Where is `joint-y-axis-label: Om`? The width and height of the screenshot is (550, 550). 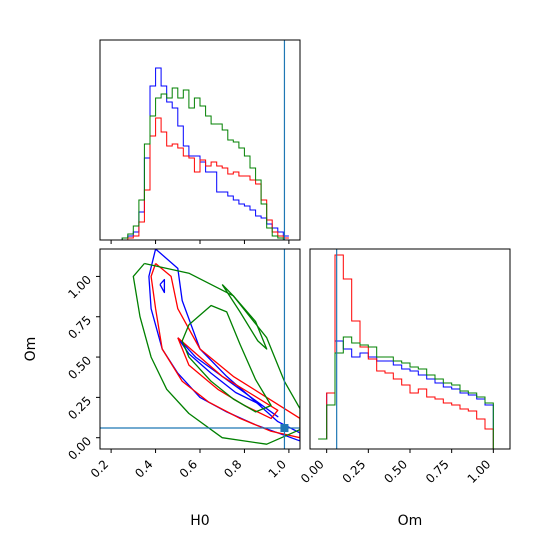
joint-y-axis-label: Om is located at coordinates (31, 349).